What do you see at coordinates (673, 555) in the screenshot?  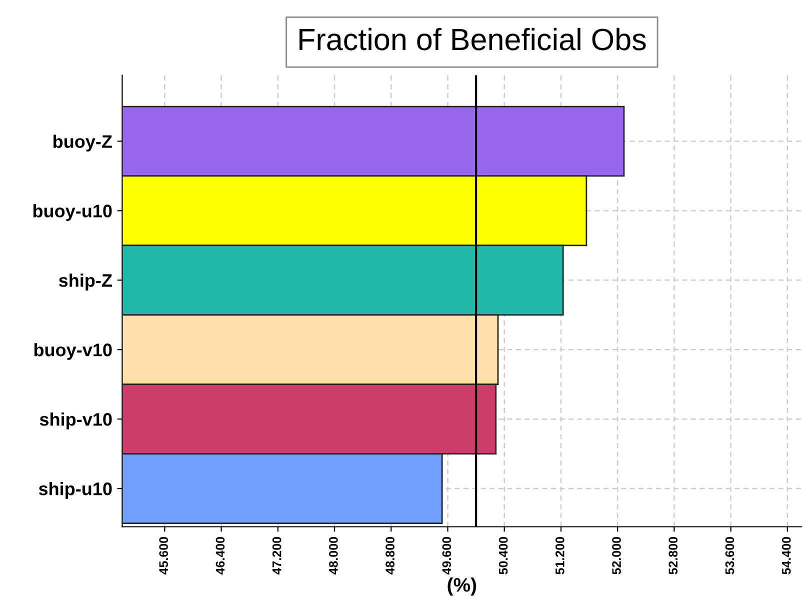 I see `x-tick-label: 52.800` at bounding box center [673, 555].